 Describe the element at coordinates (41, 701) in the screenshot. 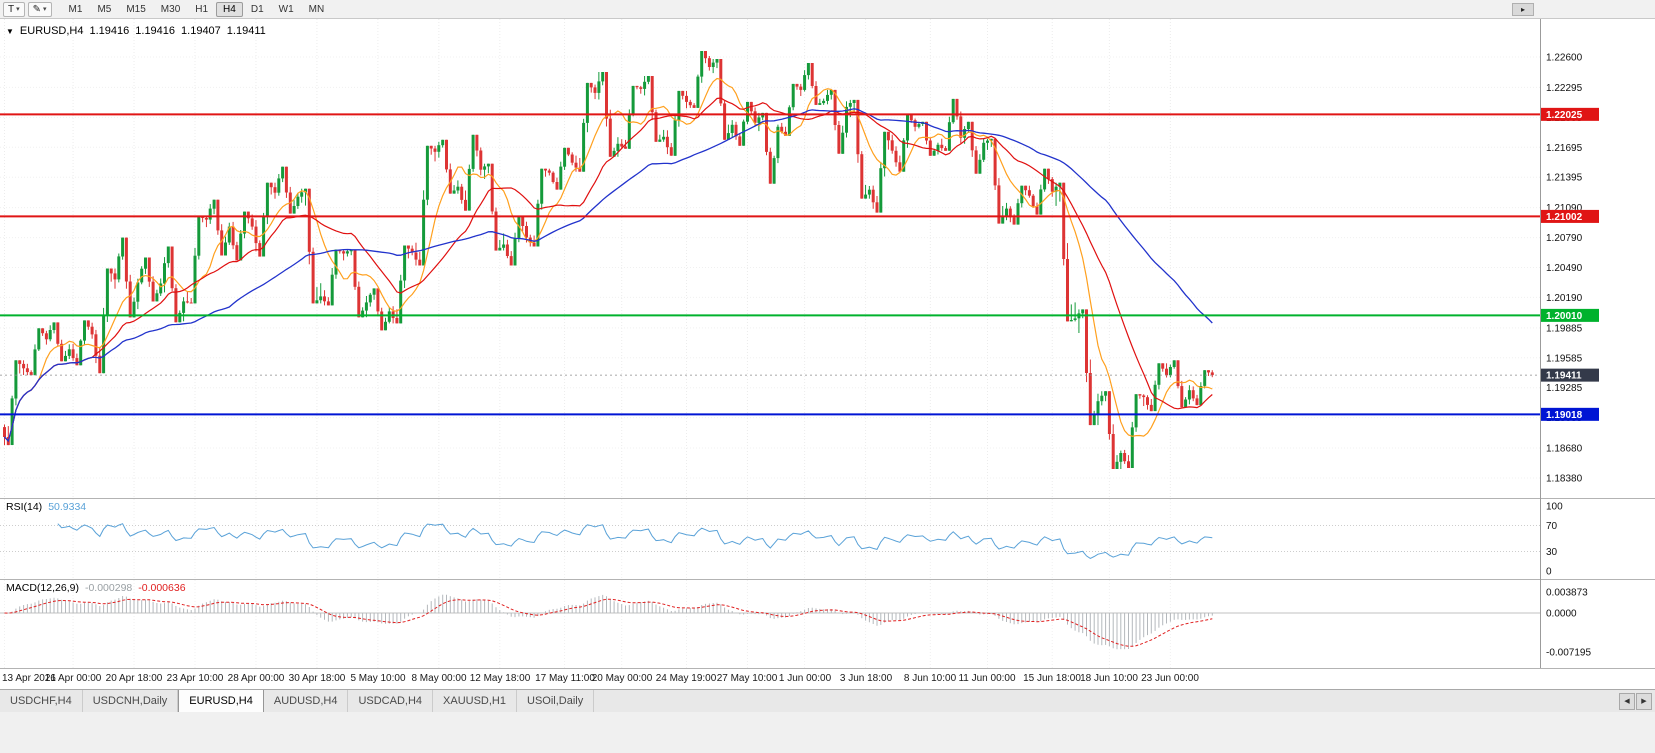

I see `tab-usdchf-h4: USDCHF,H4` at that location.